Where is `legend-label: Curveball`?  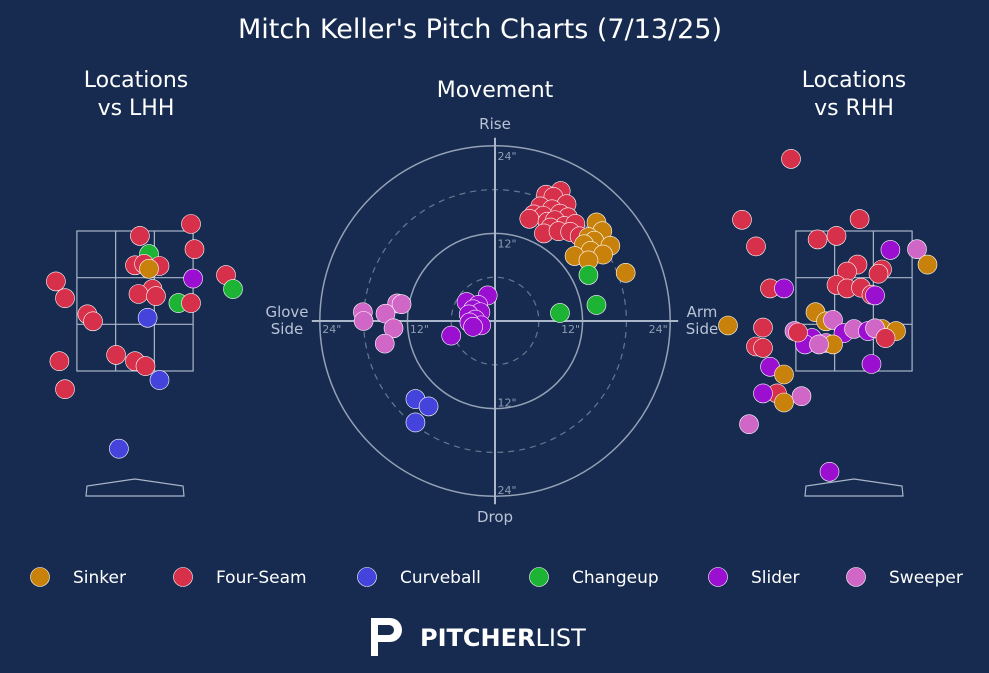 legend-label: Curveball is located at coordinates (440, 578).